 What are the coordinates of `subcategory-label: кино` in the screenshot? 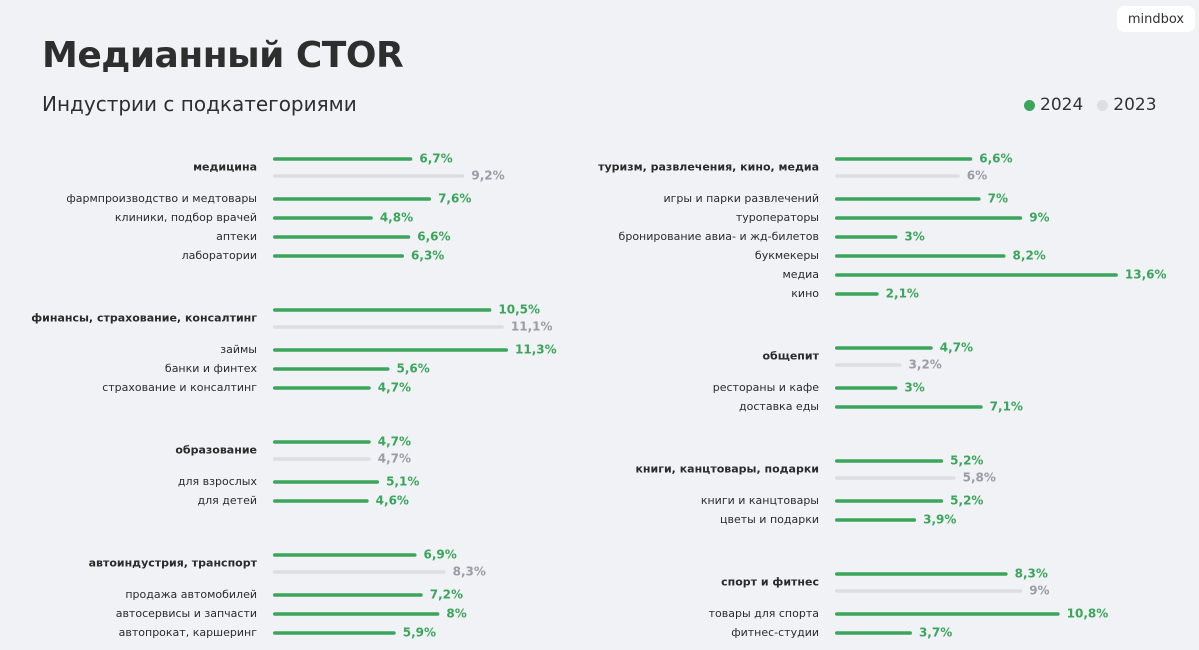 It's located at (805, 293).